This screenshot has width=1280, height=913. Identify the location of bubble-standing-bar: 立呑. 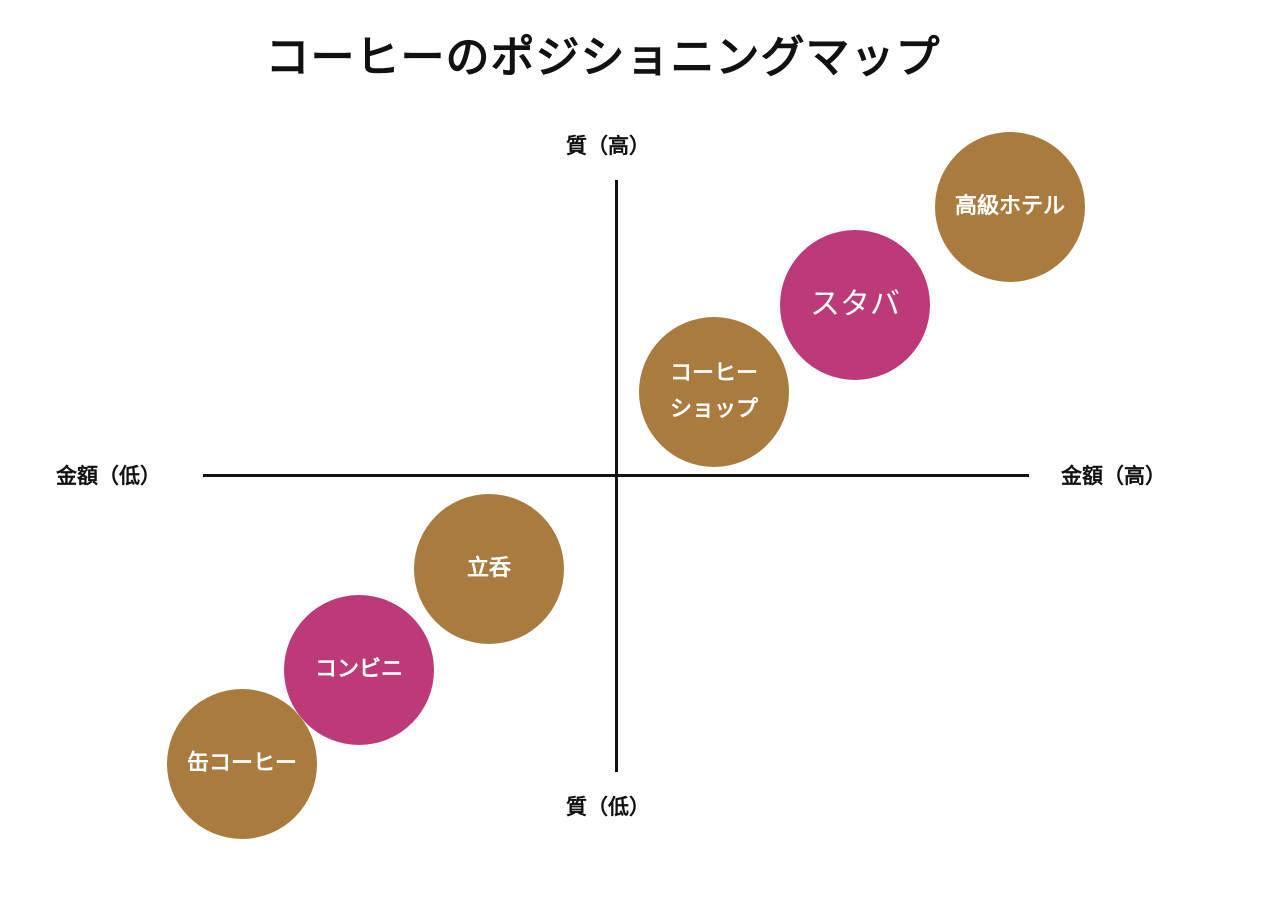
(489, 569).